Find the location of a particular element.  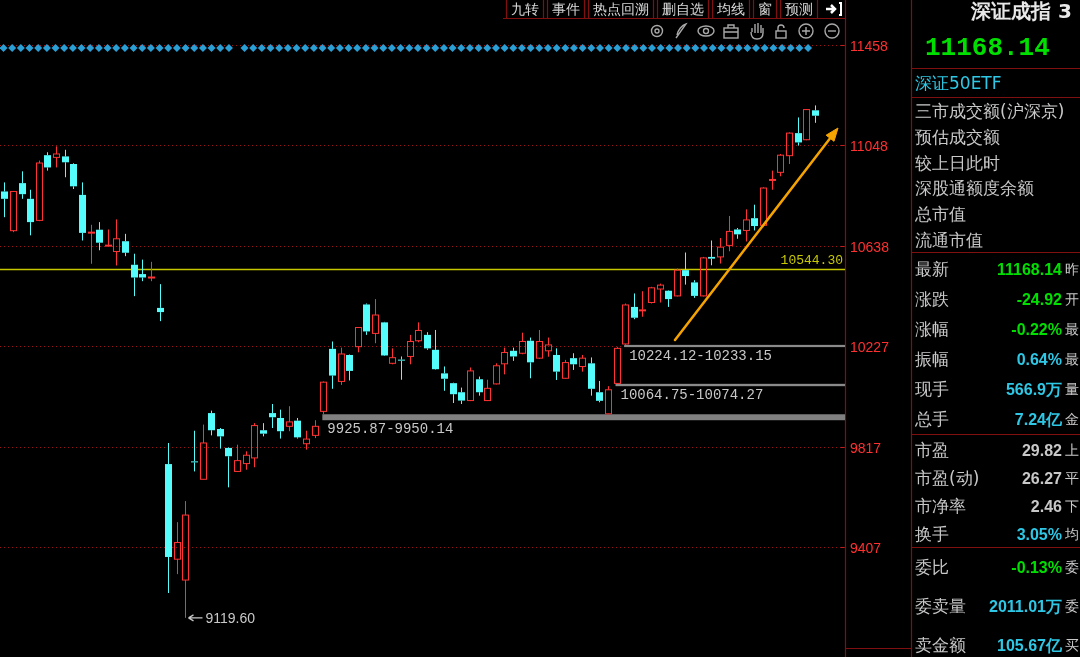

text: 29.82 is located at coordinates (1041, 450).